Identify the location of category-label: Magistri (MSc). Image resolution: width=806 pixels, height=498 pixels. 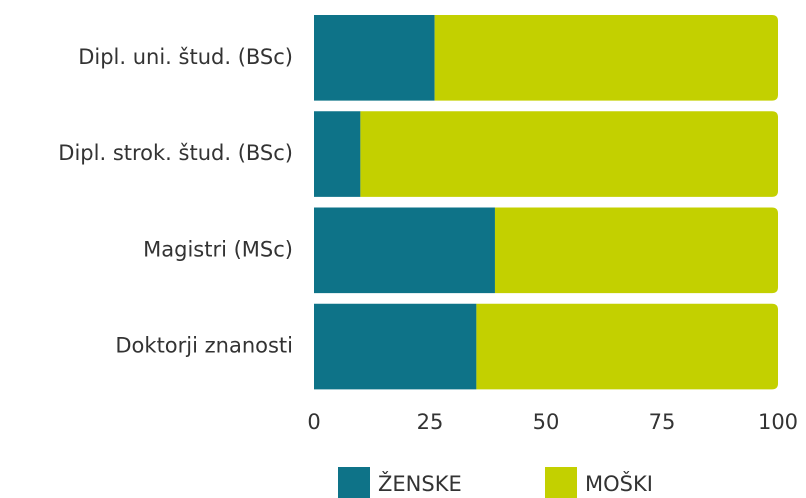
(218, 249).